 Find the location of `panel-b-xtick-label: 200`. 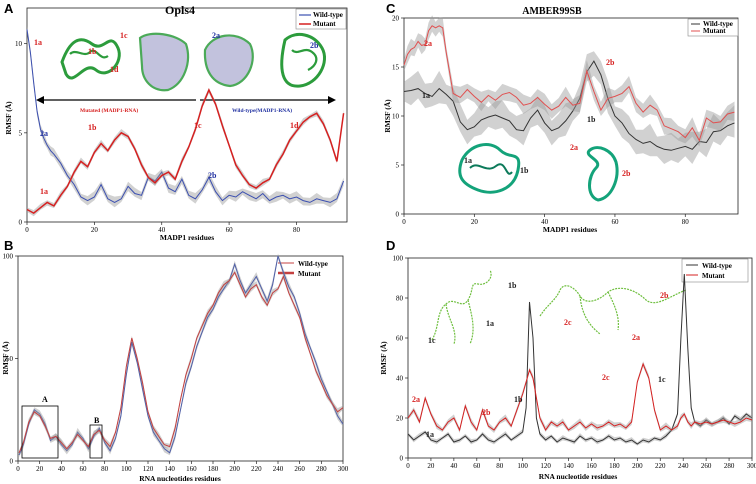

panel-b-xtick-label: 200 is located at coordinates (234, 469).